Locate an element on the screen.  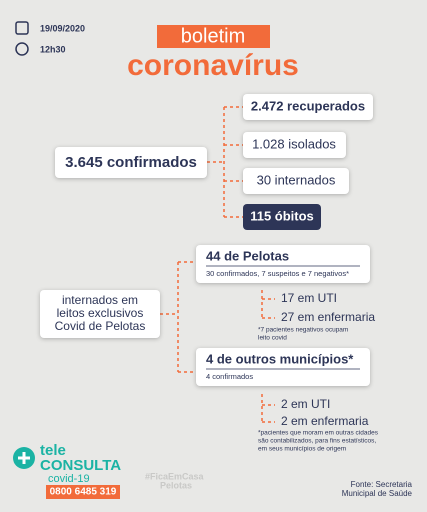
outcome: 115 óbitos is located at coordinates (282, 215).